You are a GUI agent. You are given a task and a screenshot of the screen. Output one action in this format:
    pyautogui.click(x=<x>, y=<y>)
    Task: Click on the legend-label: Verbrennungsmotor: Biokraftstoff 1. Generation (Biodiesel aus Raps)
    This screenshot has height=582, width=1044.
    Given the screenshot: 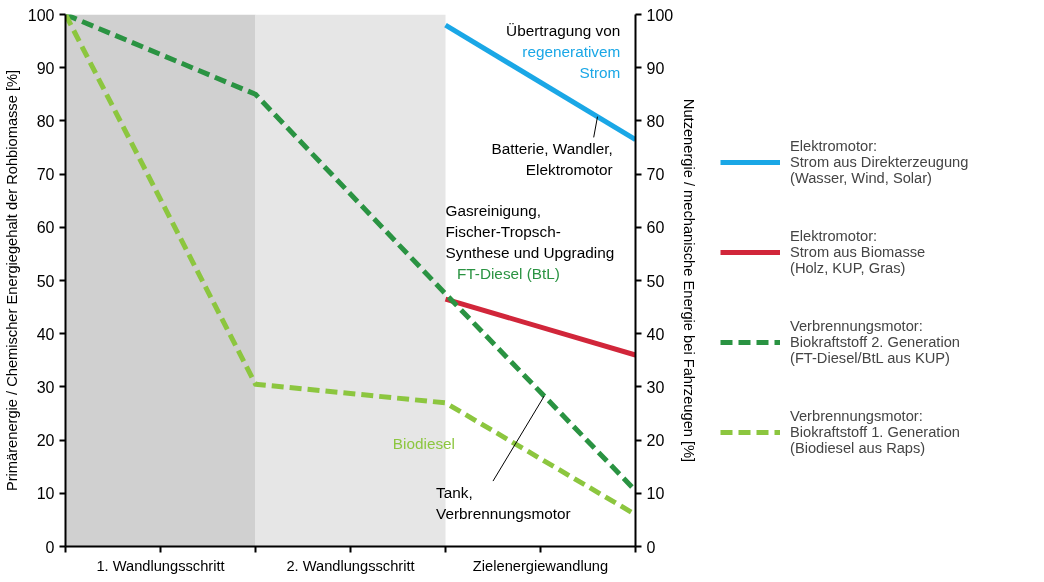 What is the action you would take?
    pyautogui.click(x=875, y=432)
    